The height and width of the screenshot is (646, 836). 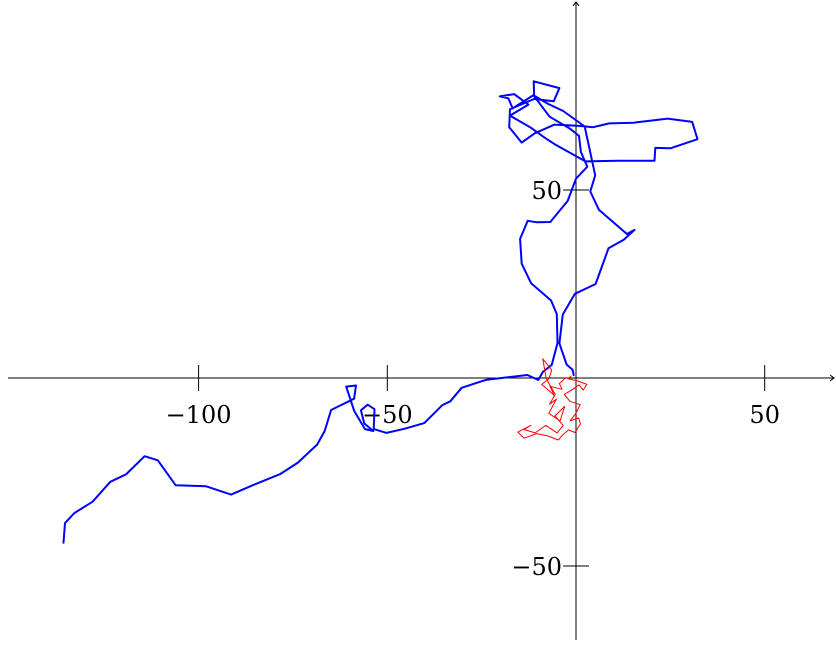 I want to click on y-tick-label: −50, so click(x=536, y=567).